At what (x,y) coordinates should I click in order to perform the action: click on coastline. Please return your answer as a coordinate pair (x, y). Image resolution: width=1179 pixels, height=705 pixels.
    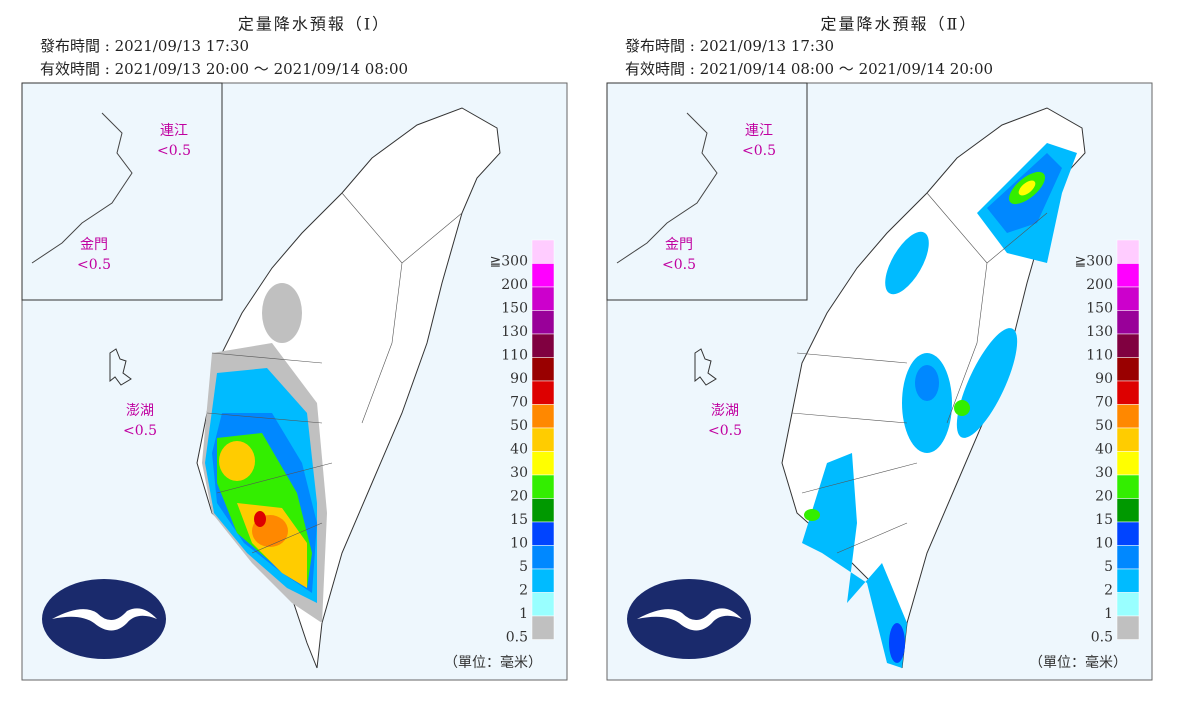
    Looking at the image, I should click on (667, 188).